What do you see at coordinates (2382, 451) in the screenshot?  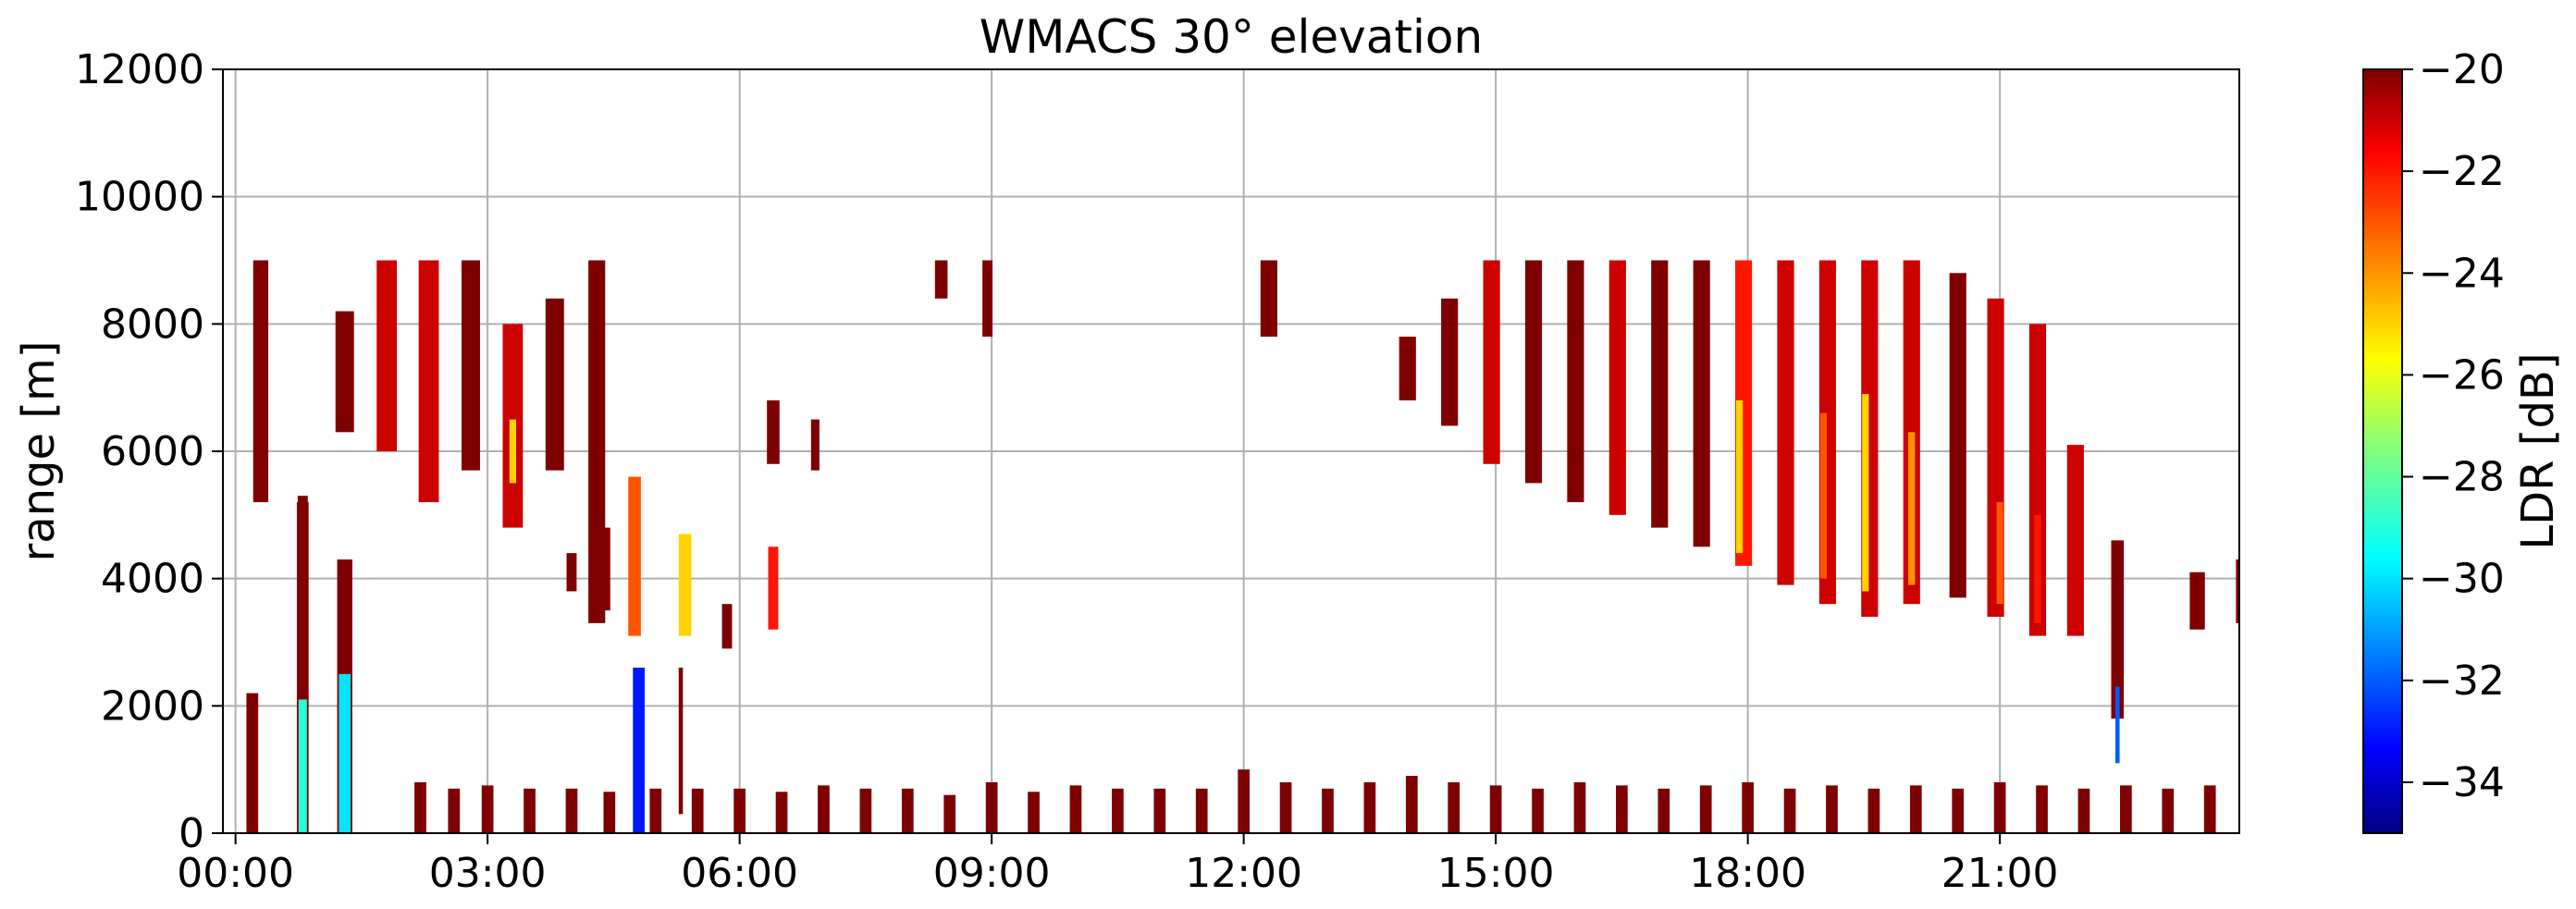 I see `colorbar` at bounding box center [2382, 451].